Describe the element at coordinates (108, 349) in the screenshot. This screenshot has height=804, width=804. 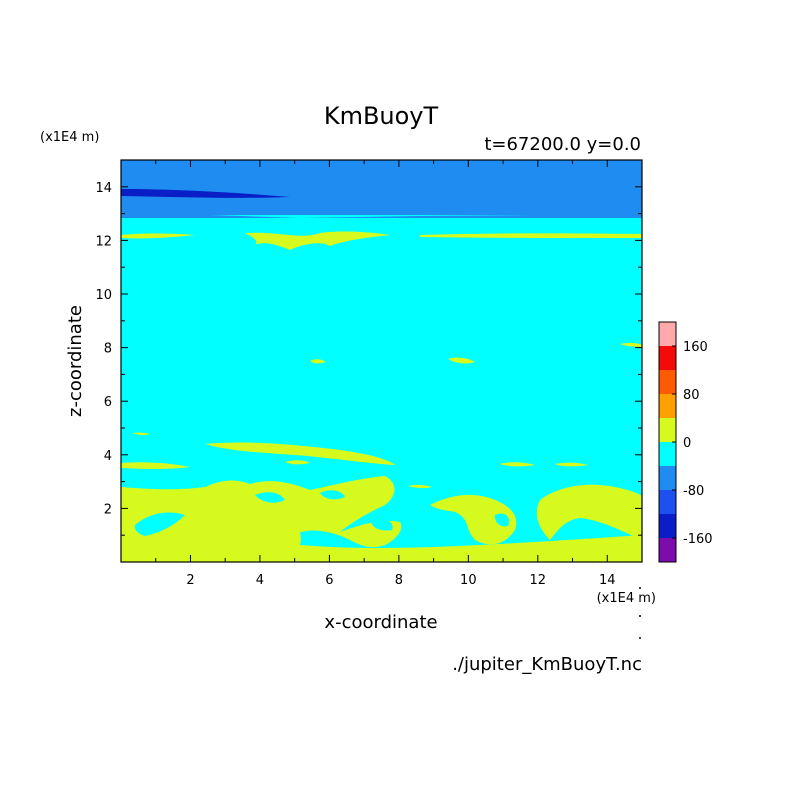
I see `y-tick-label: 8` at that location.